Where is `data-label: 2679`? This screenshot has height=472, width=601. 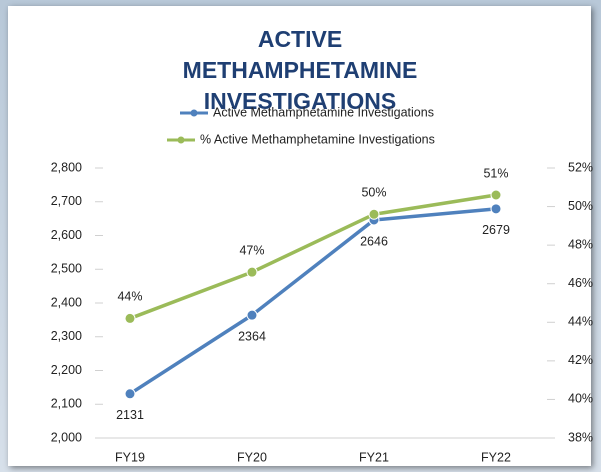
data-label: 2679 is located at coordinates (496, 230).